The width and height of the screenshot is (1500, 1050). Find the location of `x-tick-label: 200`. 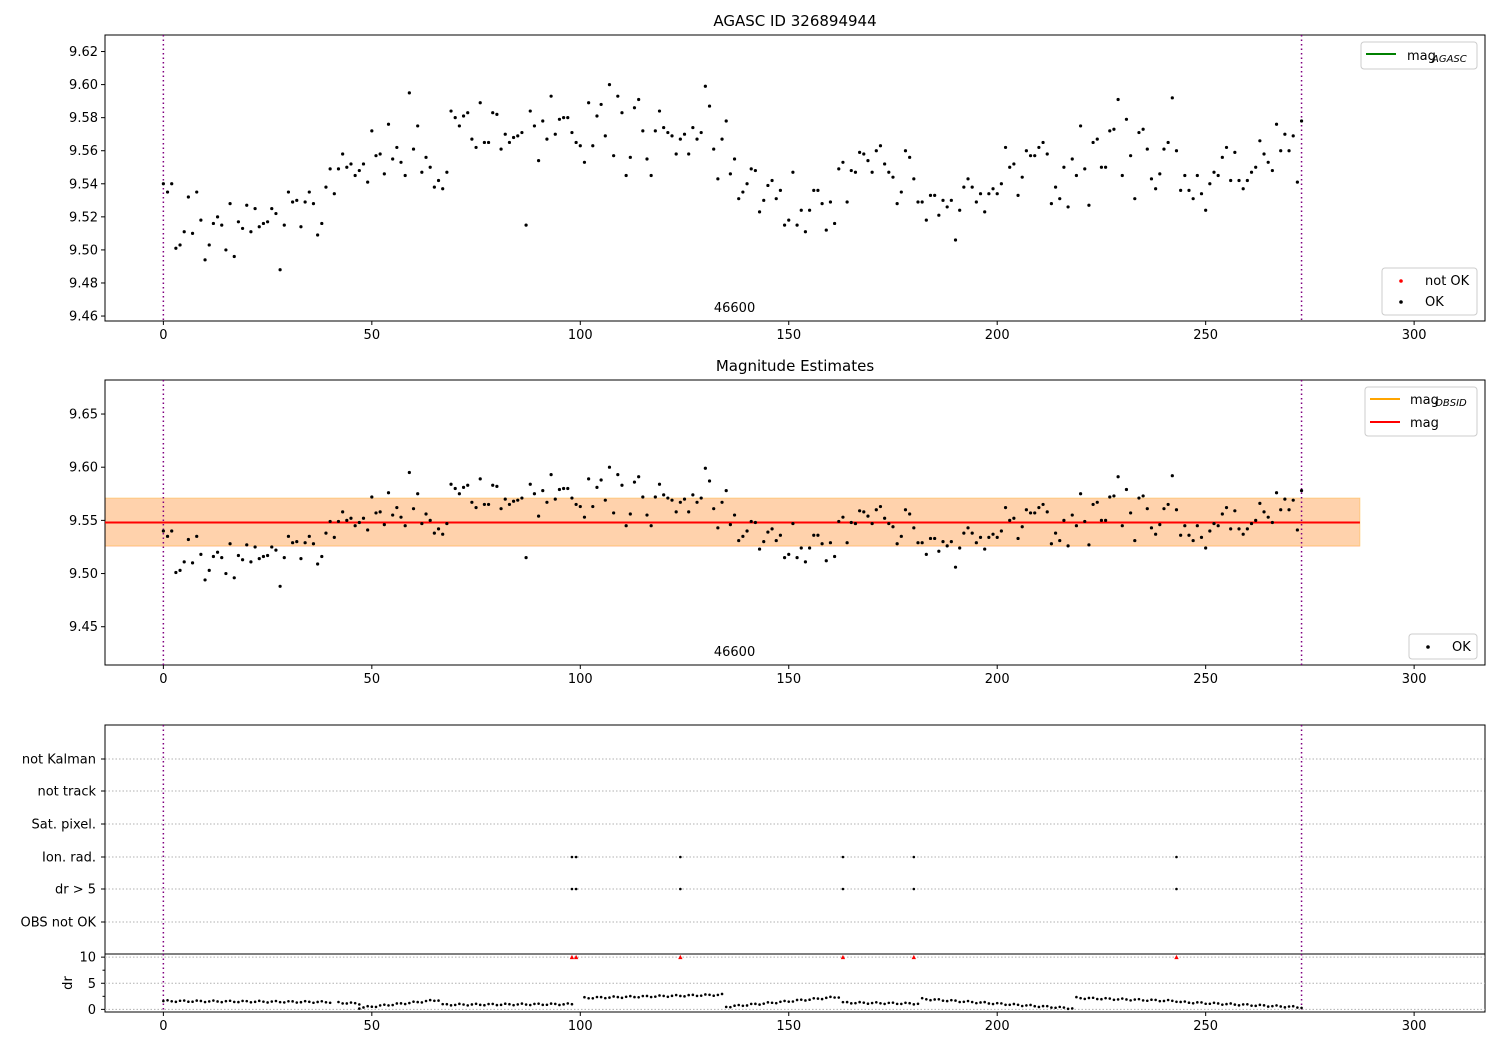

x-tick-label: 200 is located at coordinates (997, 335).